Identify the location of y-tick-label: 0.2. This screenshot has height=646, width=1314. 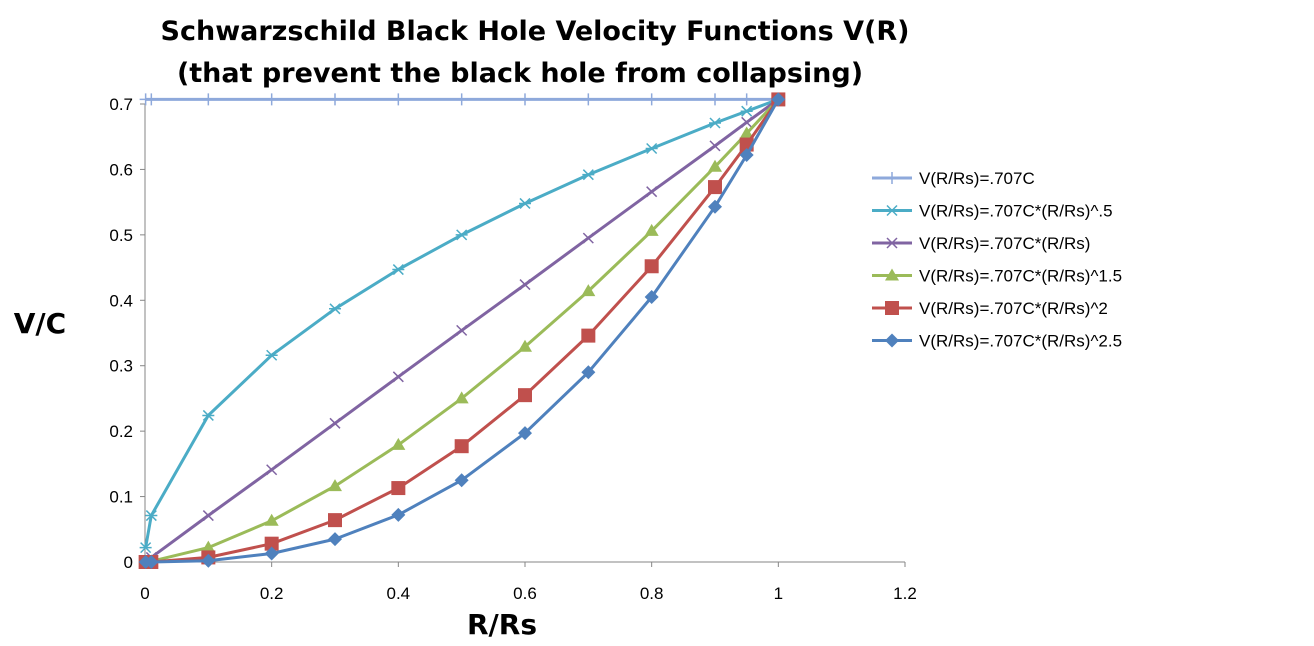
(121, 431).